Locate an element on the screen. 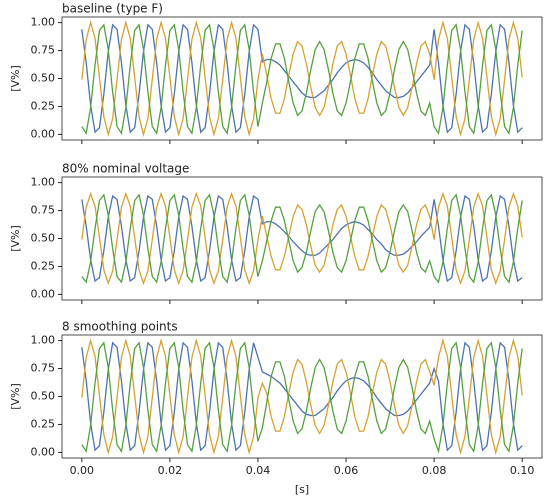 This screenshot has height=502, width=550. x-tick-label: 0.00 is located at coordinates (82, 470).